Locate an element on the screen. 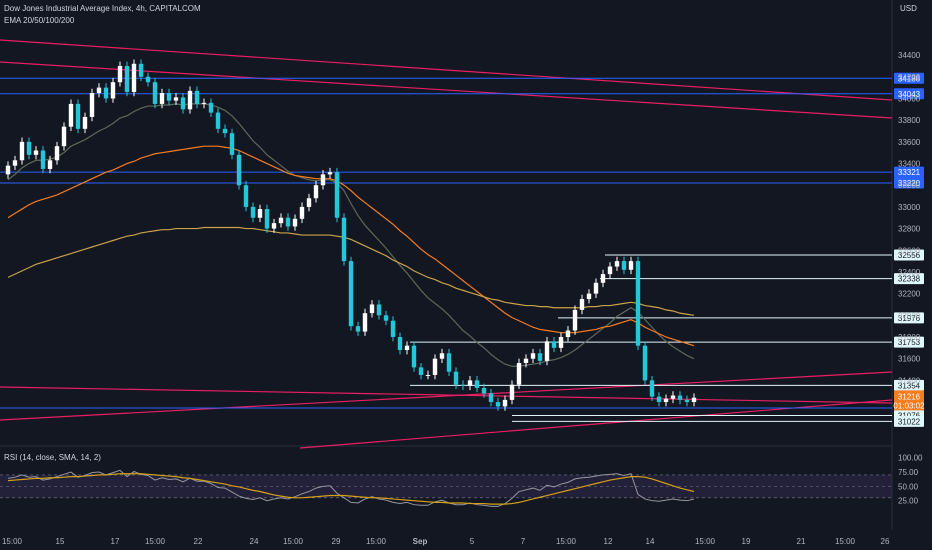  x-tick-label: 14 is located at coordinates (650, 541).